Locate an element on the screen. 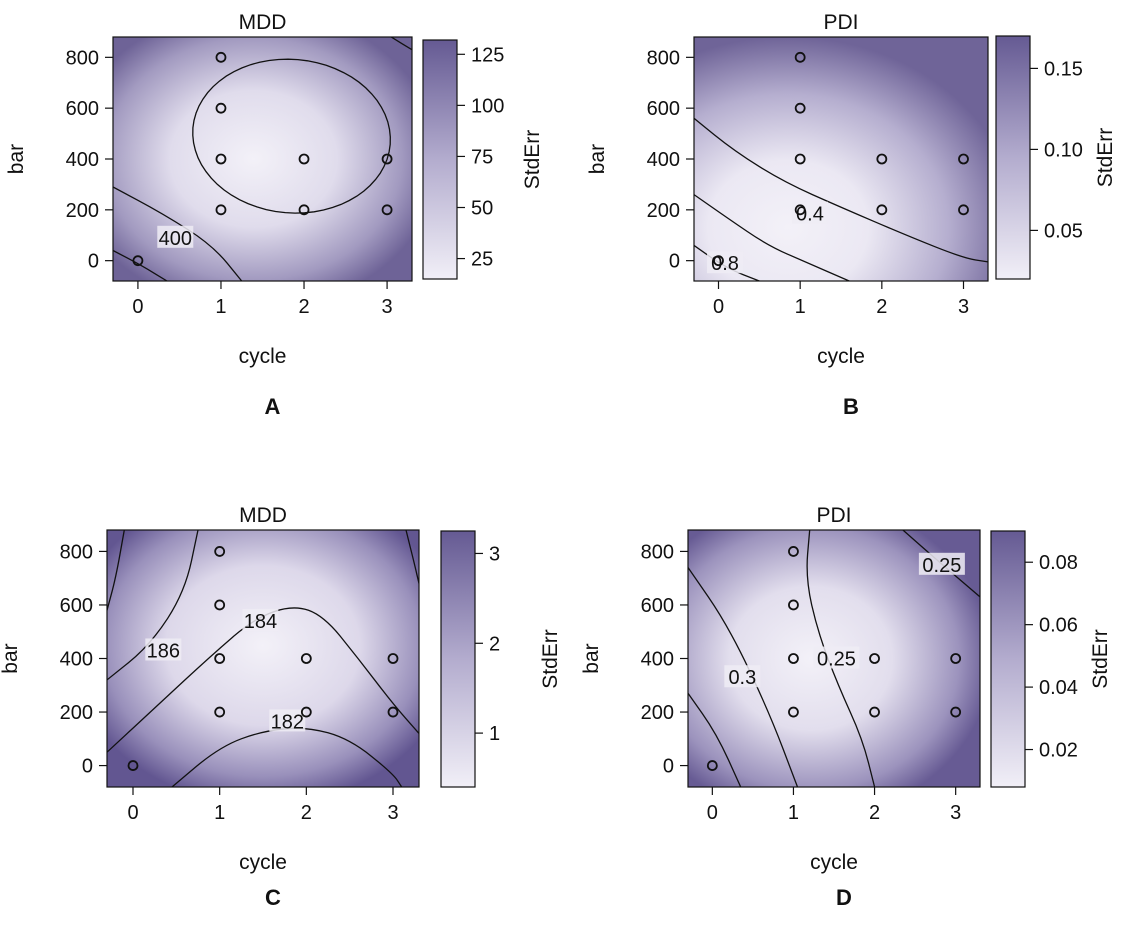 The image size is (1143, 935). contour-label: 0.8 is located at coordinates (725, 264).